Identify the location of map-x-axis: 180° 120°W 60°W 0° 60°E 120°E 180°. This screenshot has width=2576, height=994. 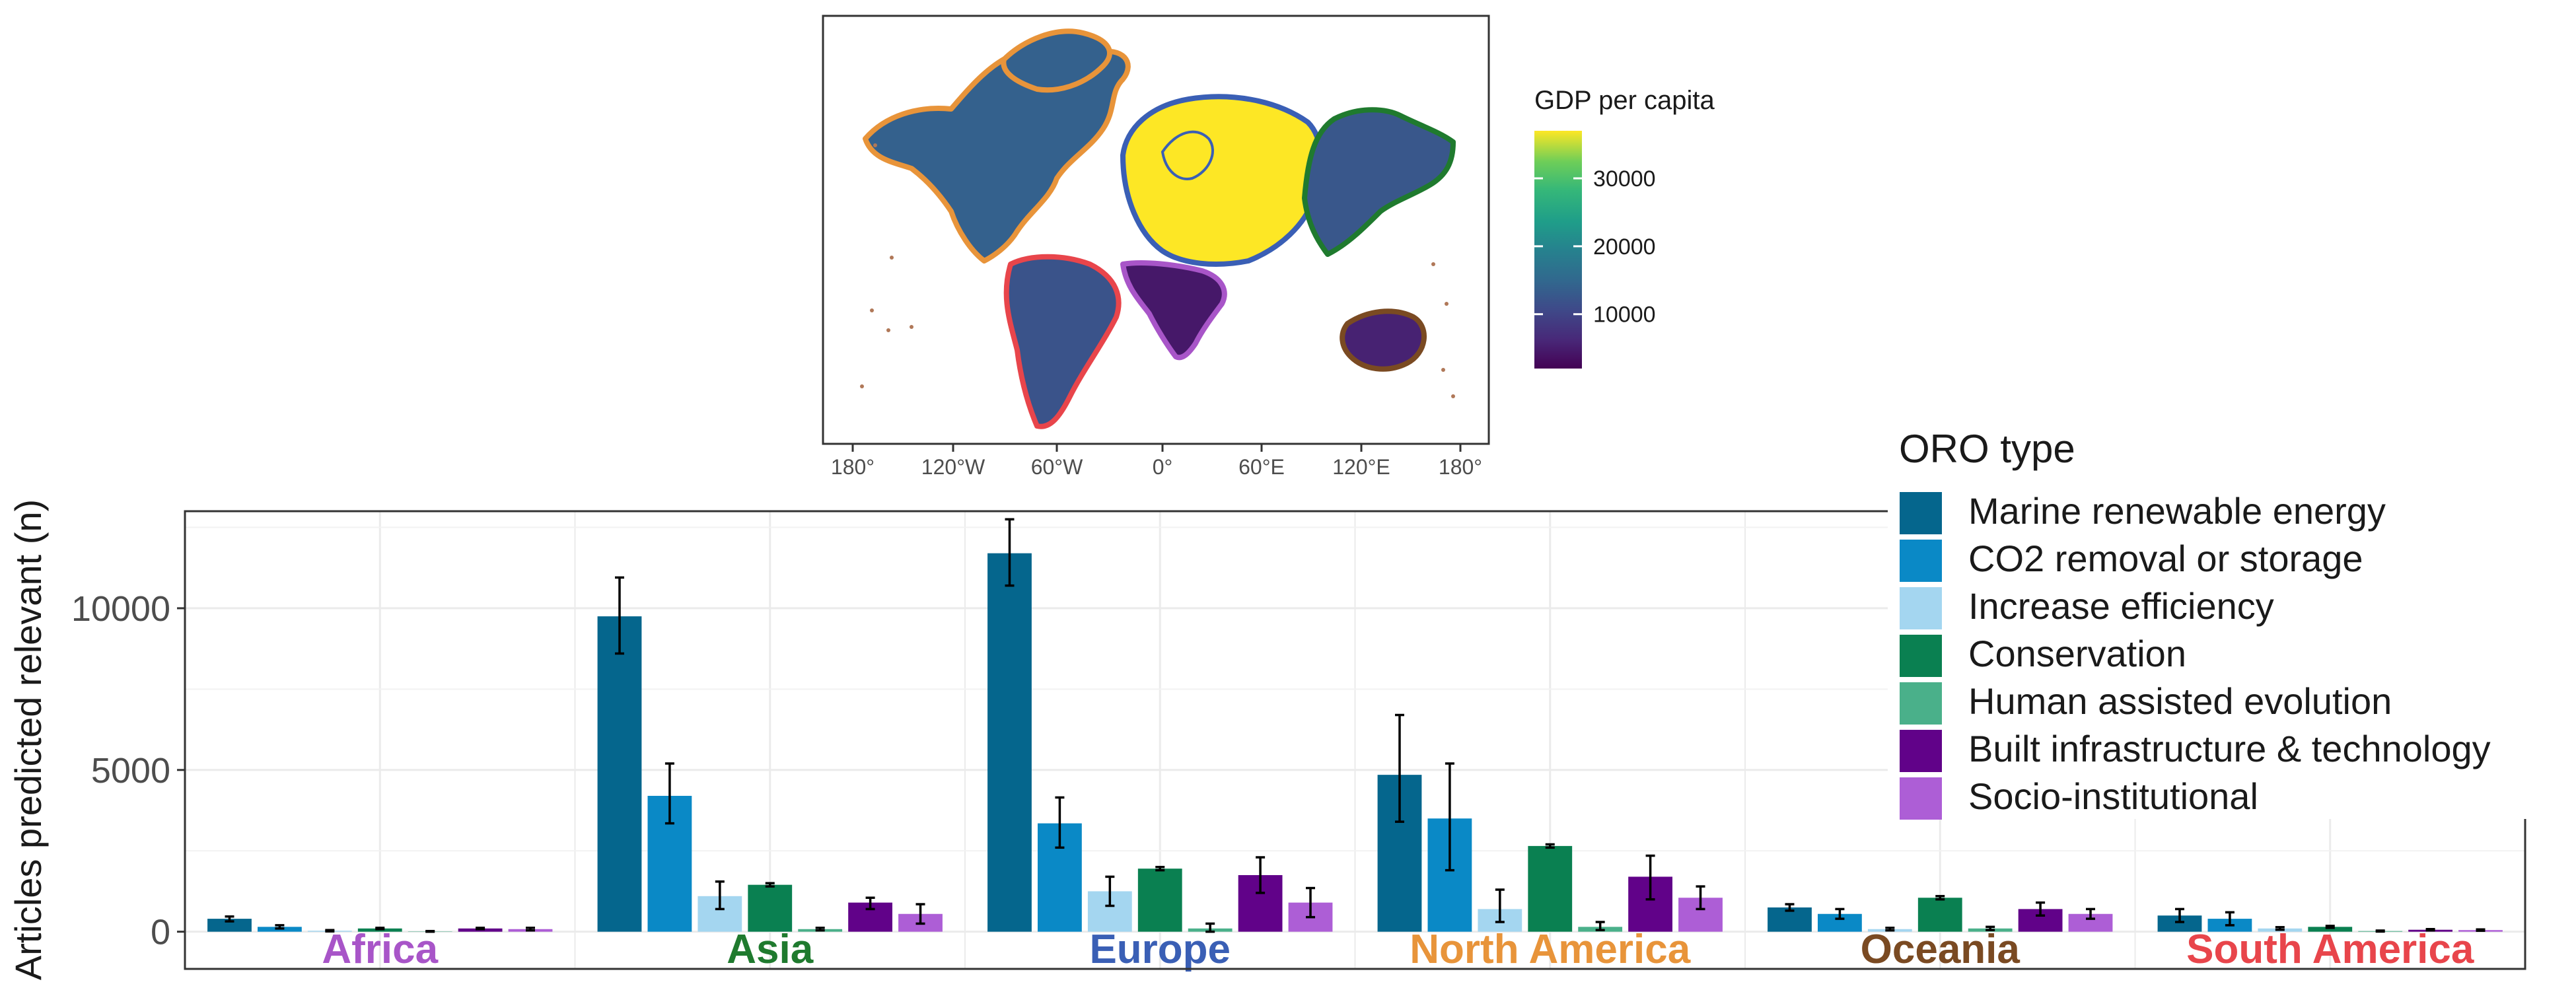
(1156, 461).